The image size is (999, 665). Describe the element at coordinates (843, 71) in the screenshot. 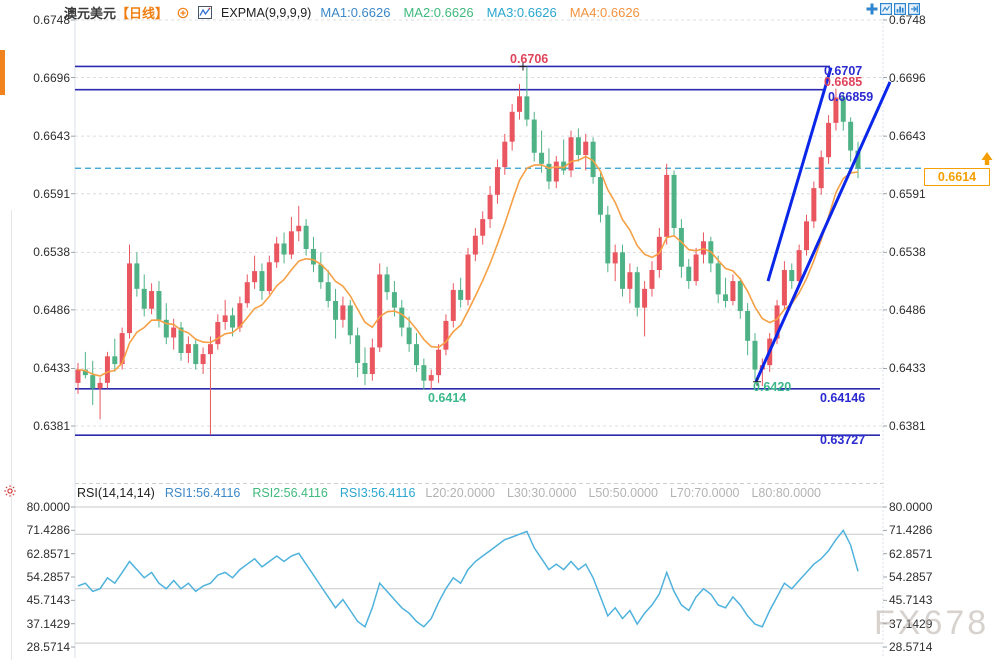

I see `price-label: 0.6707` at that location.